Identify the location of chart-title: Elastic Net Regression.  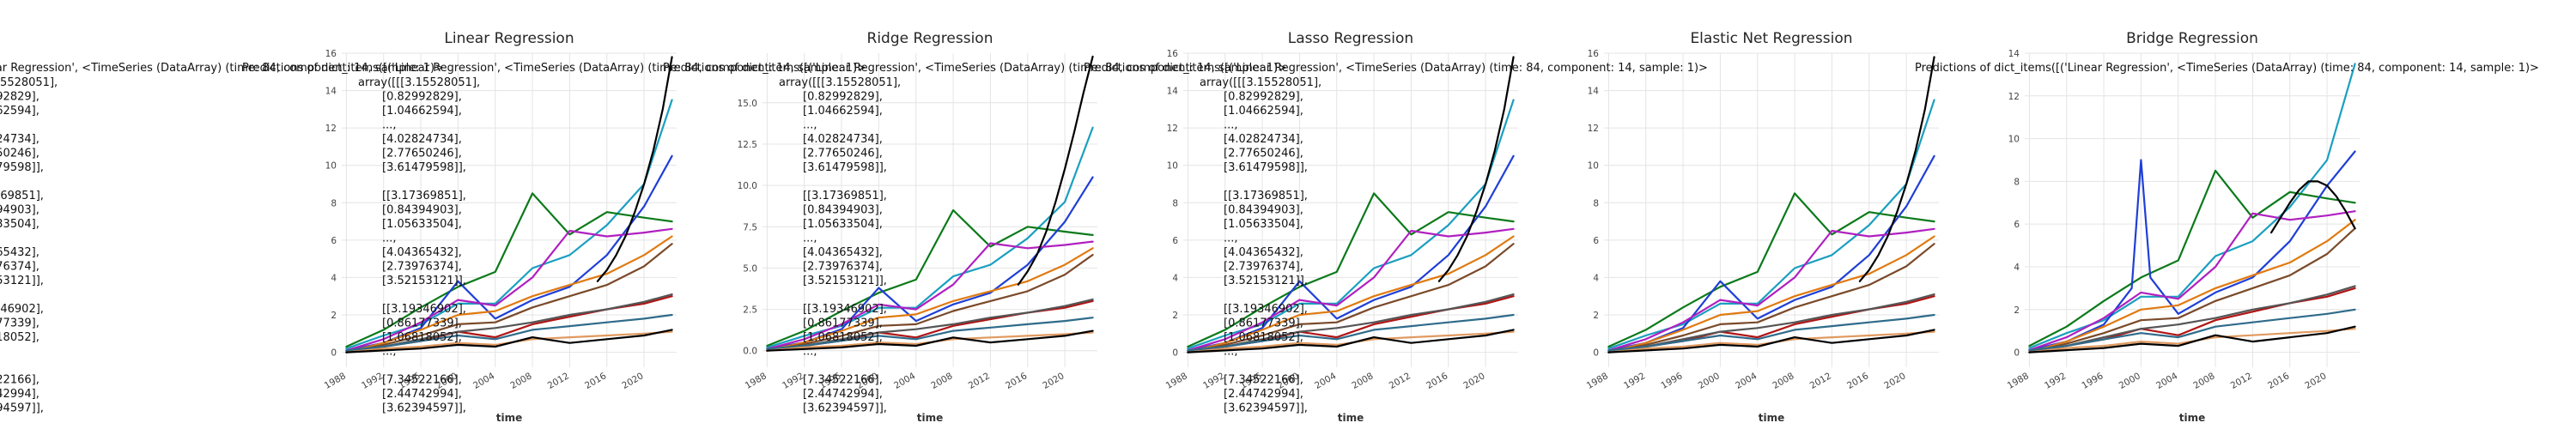
(1771, 38).